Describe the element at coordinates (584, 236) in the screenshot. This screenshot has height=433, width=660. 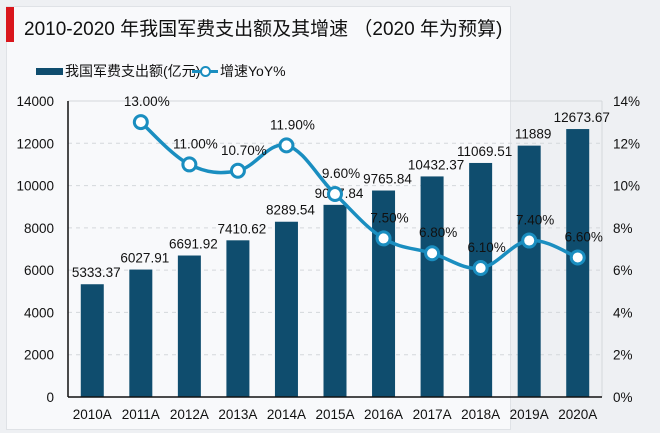
I see `growth-value-label: 6.60%` at that location.